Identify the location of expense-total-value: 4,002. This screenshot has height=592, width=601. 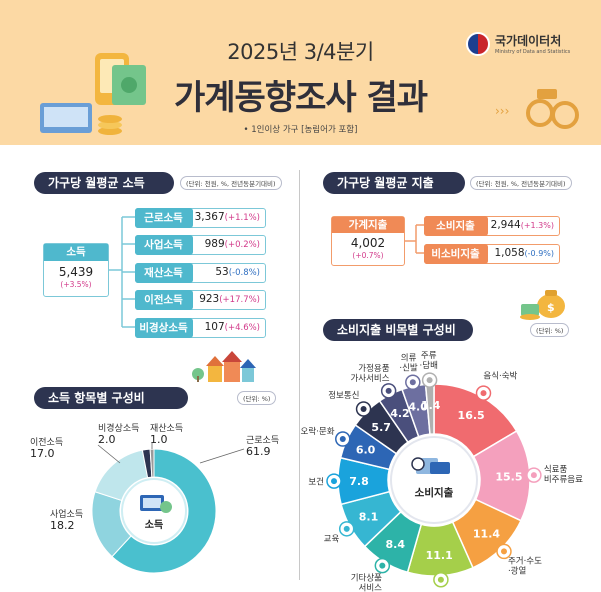
(368, 243).